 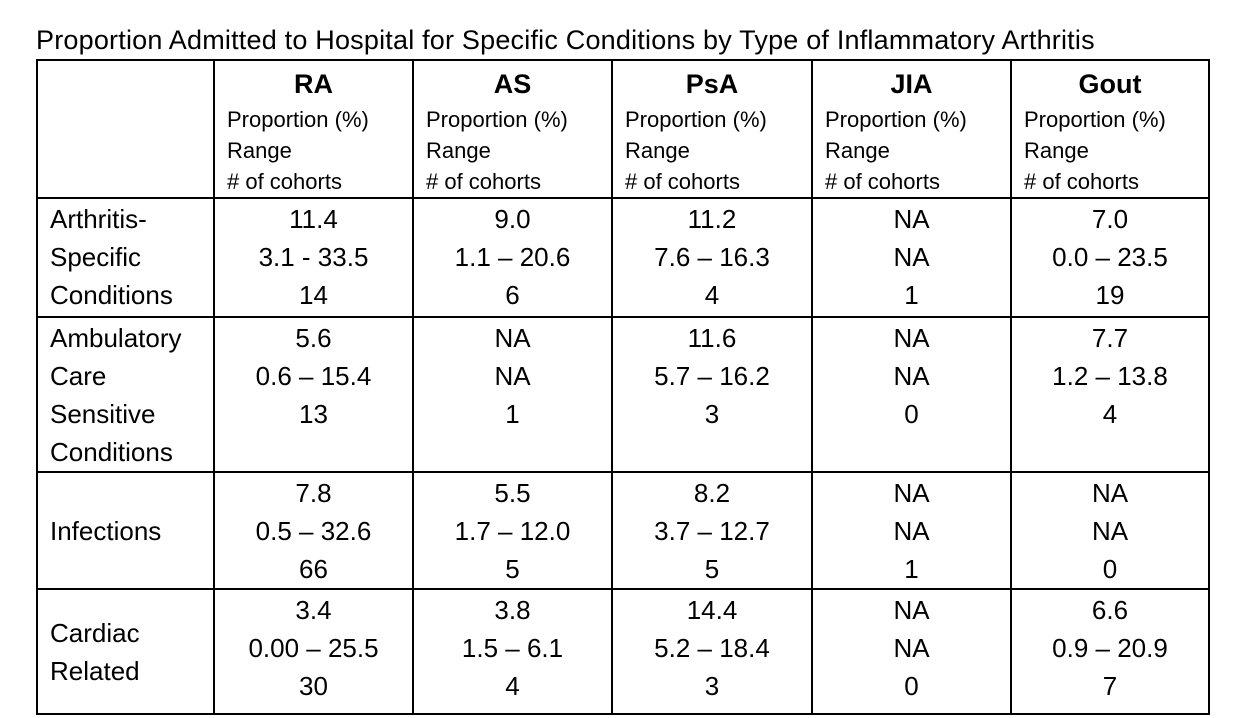 I want to click on cell-arthritis-as: 9.0 1.1 – 20.6 6, so click(x=512, y=257).